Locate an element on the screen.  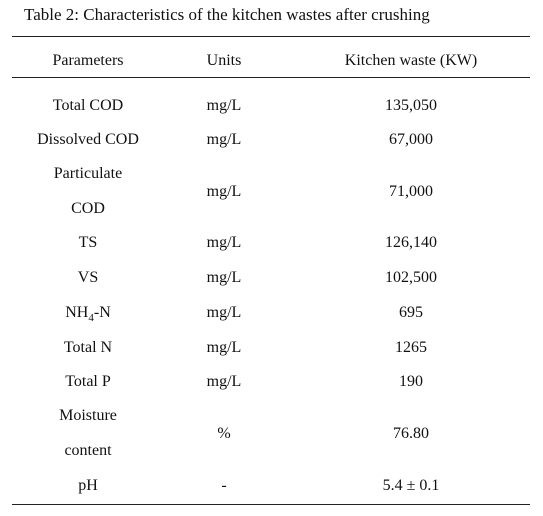
parameter-cell: Total N is located at coordinates (88, 347).